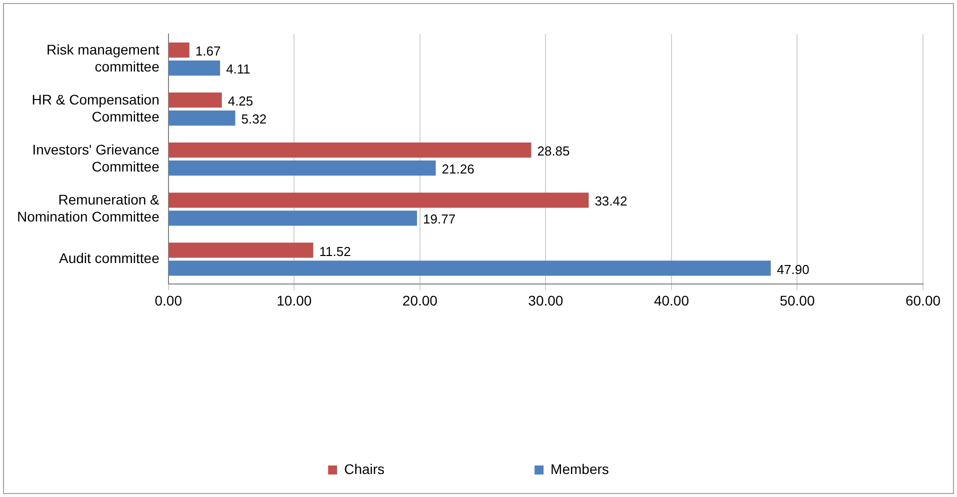 This screenshot has width=957, height=497. Describe the element at coordinates (420, 300) in the screenshot. I see `x-tick-label: 20.00` at that location.